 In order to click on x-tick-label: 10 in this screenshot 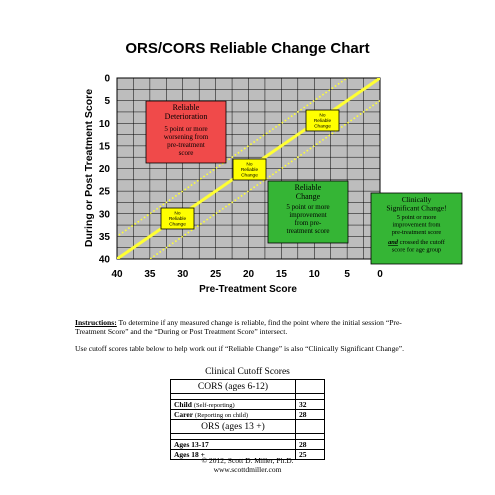, I will do `click(315, 274)`.